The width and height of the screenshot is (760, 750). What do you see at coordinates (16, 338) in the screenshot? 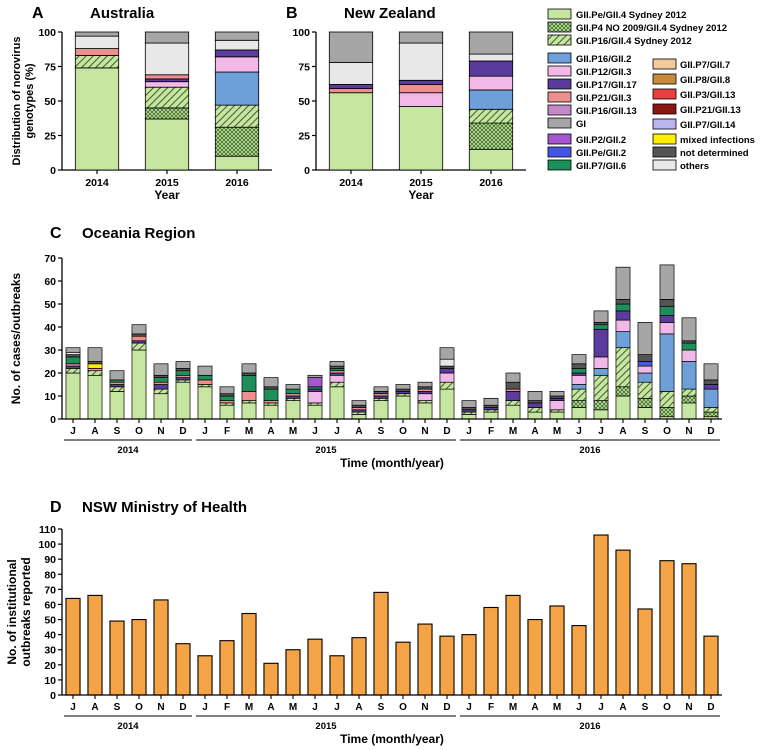
I see `y-axis-title: No. of cases/outbreaks` at bounding box center [16, 338].